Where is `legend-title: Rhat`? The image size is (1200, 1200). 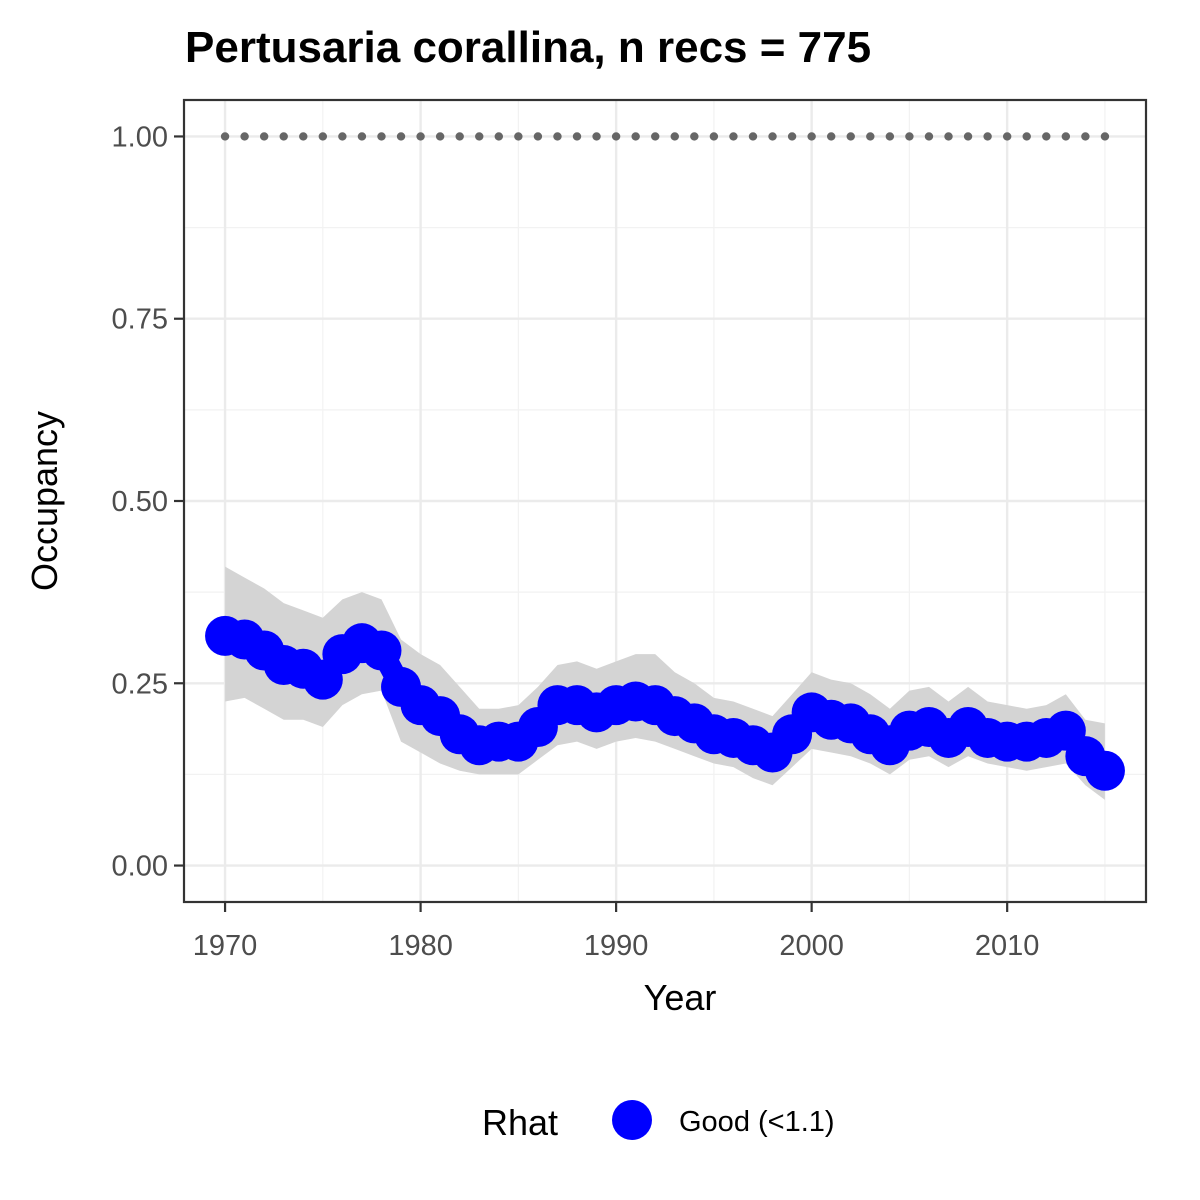 legend-title: Rhat is located at coordinates (520, 1122).